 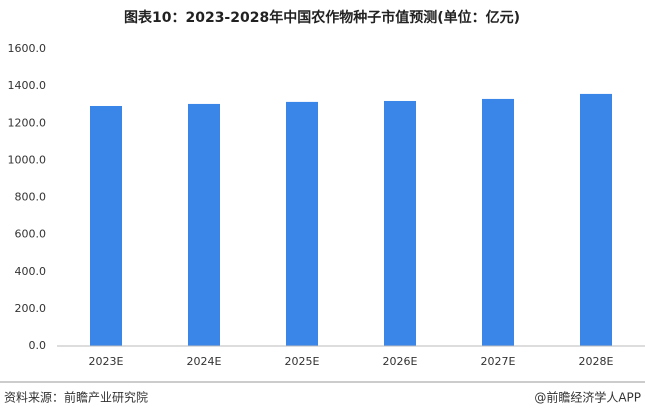 I want to click on x-tick-label: 2024E, so click(x=204, y=361).